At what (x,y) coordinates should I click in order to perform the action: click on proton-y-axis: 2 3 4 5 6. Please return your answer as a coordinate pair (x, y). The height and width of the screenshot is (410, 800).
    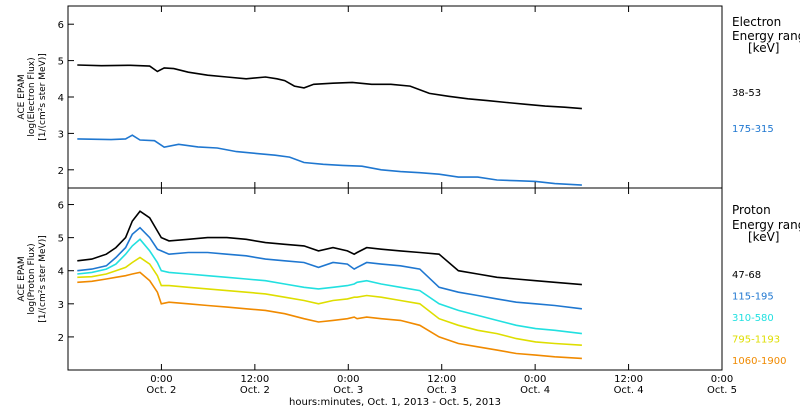
    Looking at the image, I should click on (66, 272).